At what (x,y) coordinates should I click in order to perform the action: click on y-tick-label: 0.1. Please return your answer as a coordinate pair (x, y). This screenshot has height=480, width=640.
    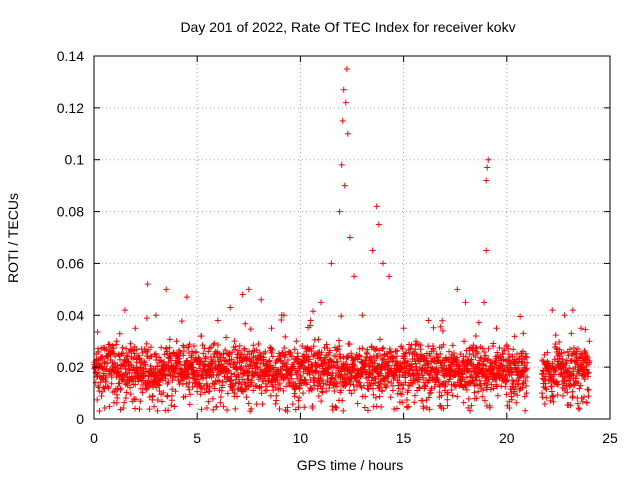
    Looking at the image, I should click on (75, 160).